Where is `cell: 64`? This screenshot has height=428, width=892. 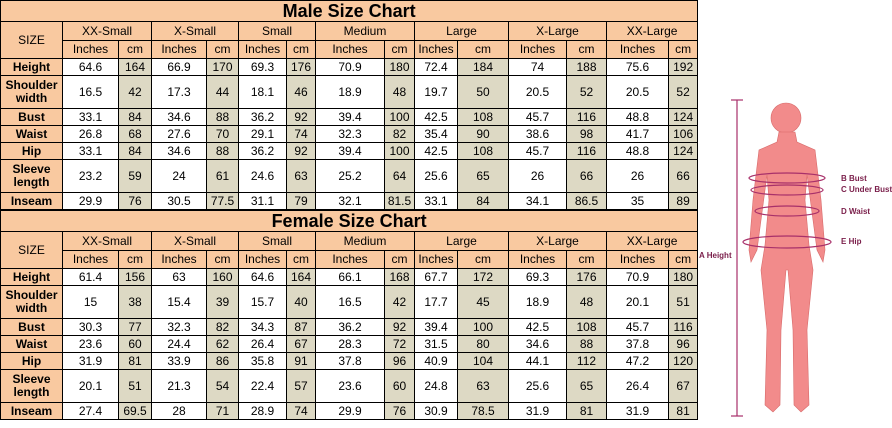 cell: 64 is located at coordinates (399, 176).